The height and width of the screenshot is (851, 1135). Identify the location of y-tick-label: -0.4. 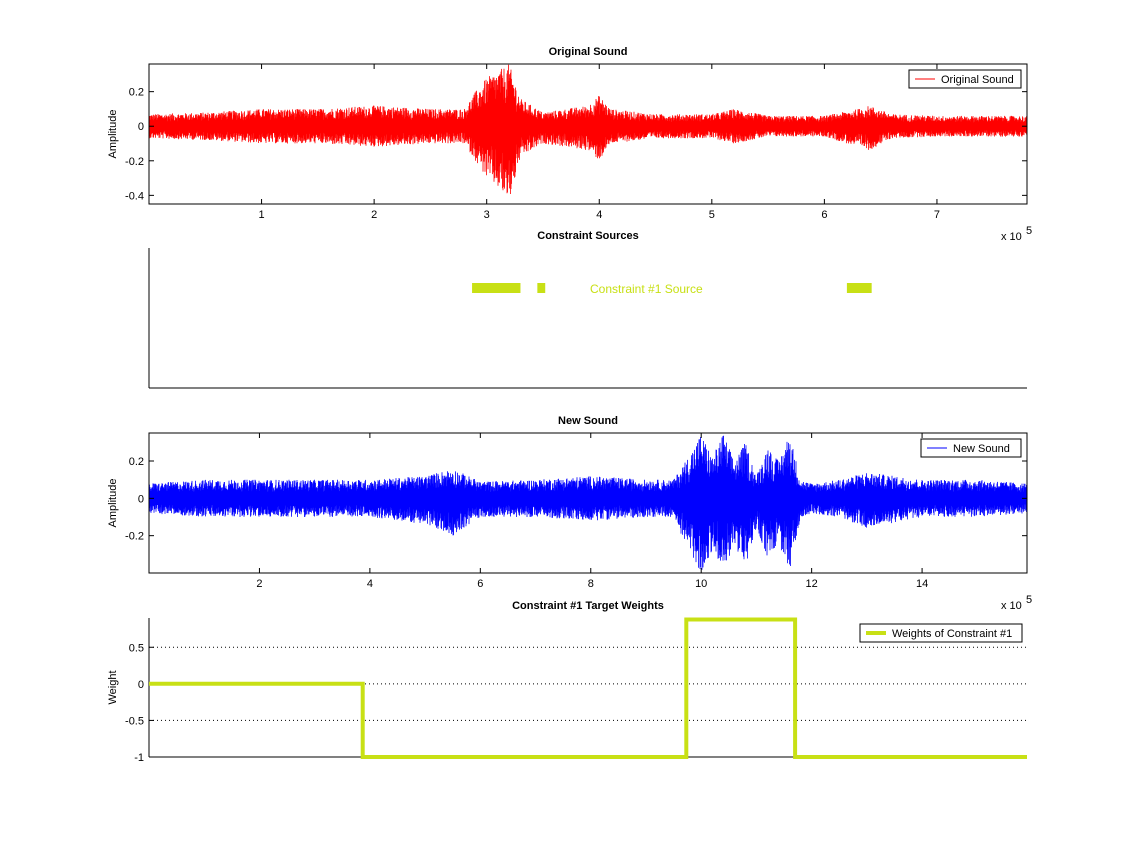
(134, 196).